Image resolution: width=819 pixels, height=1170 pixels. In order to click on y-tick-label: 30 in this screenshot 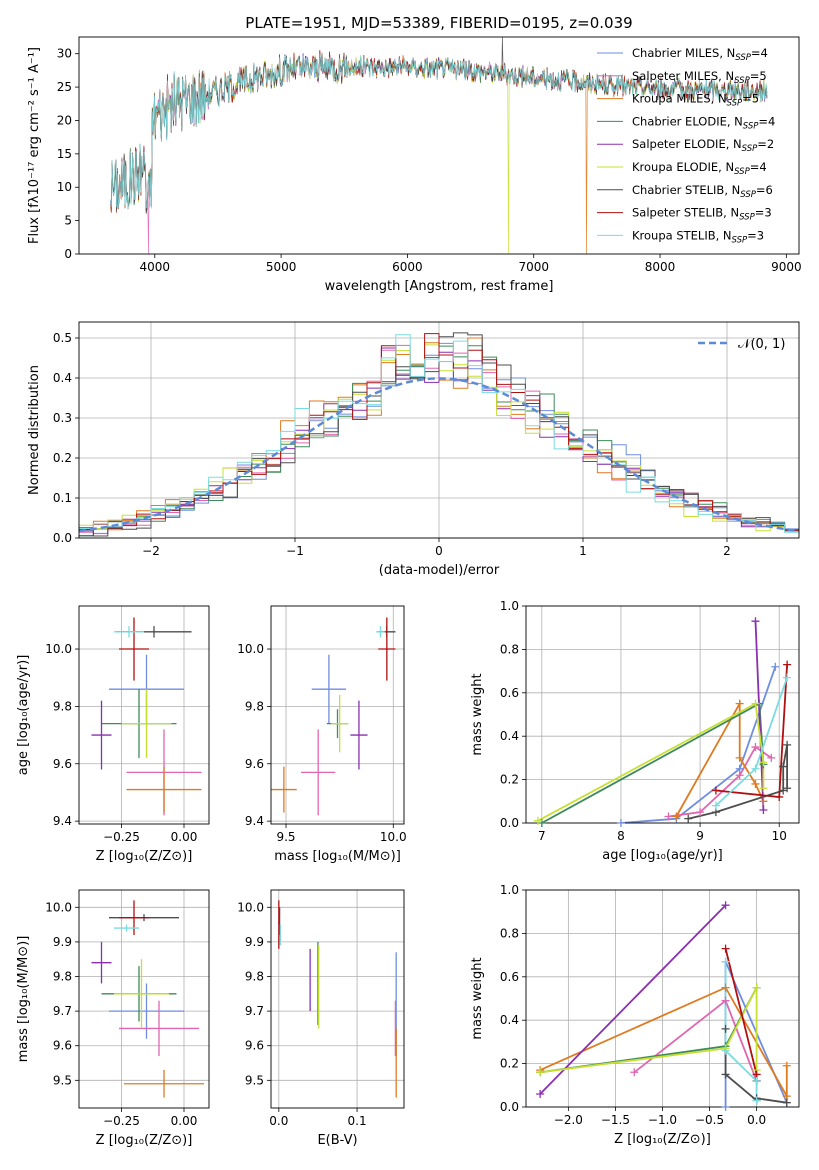, I will do `click(64, 54)`.